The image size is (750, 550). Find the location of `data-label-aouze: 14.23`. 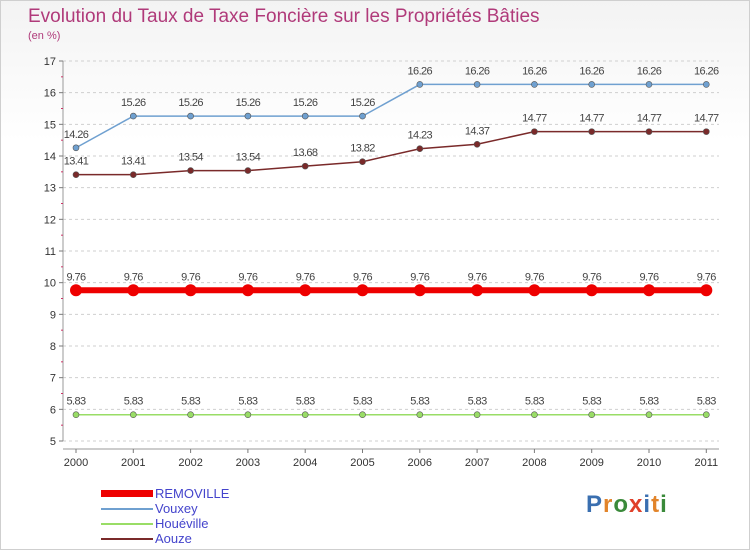

data-label-aouze: 14.23 is located at coordinates (420, 136).